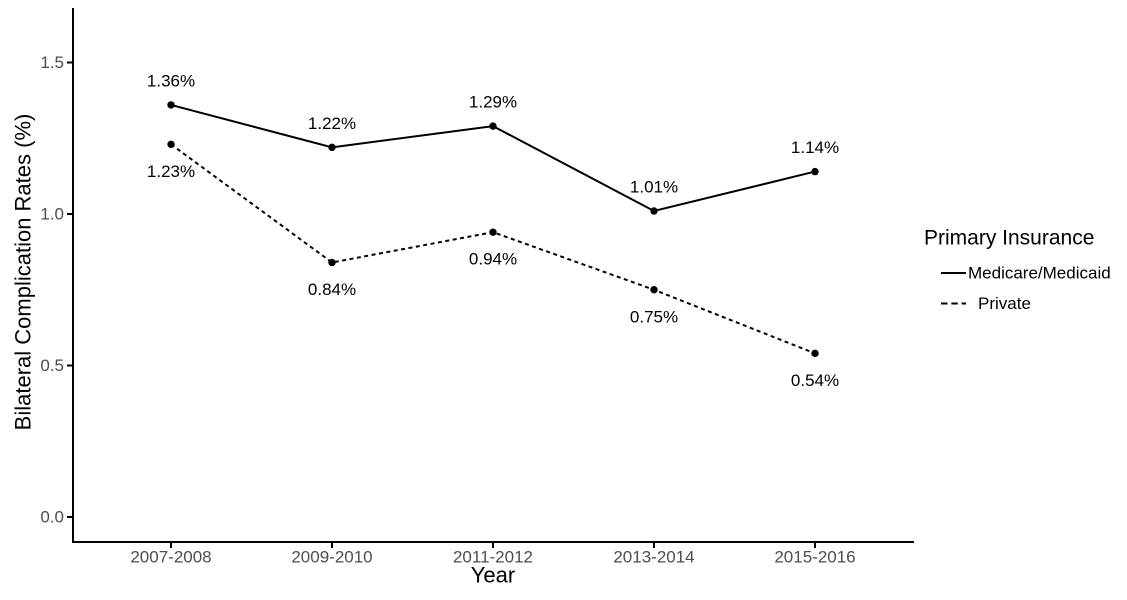 Image resolution: width=1127 pixels, height=600 pixels. Describe the element at coordinates (171, 80) in the screenshot. I see `data-point-label: 1.36%` at that location.